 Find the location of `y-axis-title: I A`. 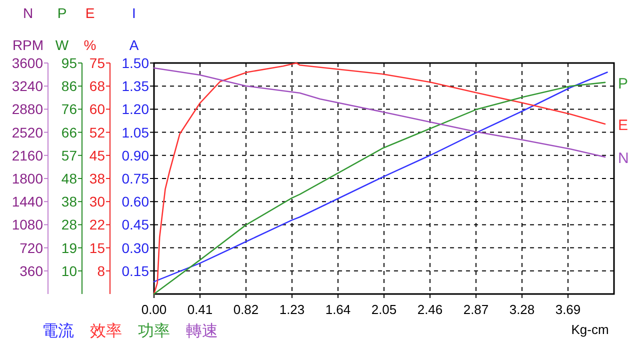

y-axis-title: I A is located at coordinates (134, 29).